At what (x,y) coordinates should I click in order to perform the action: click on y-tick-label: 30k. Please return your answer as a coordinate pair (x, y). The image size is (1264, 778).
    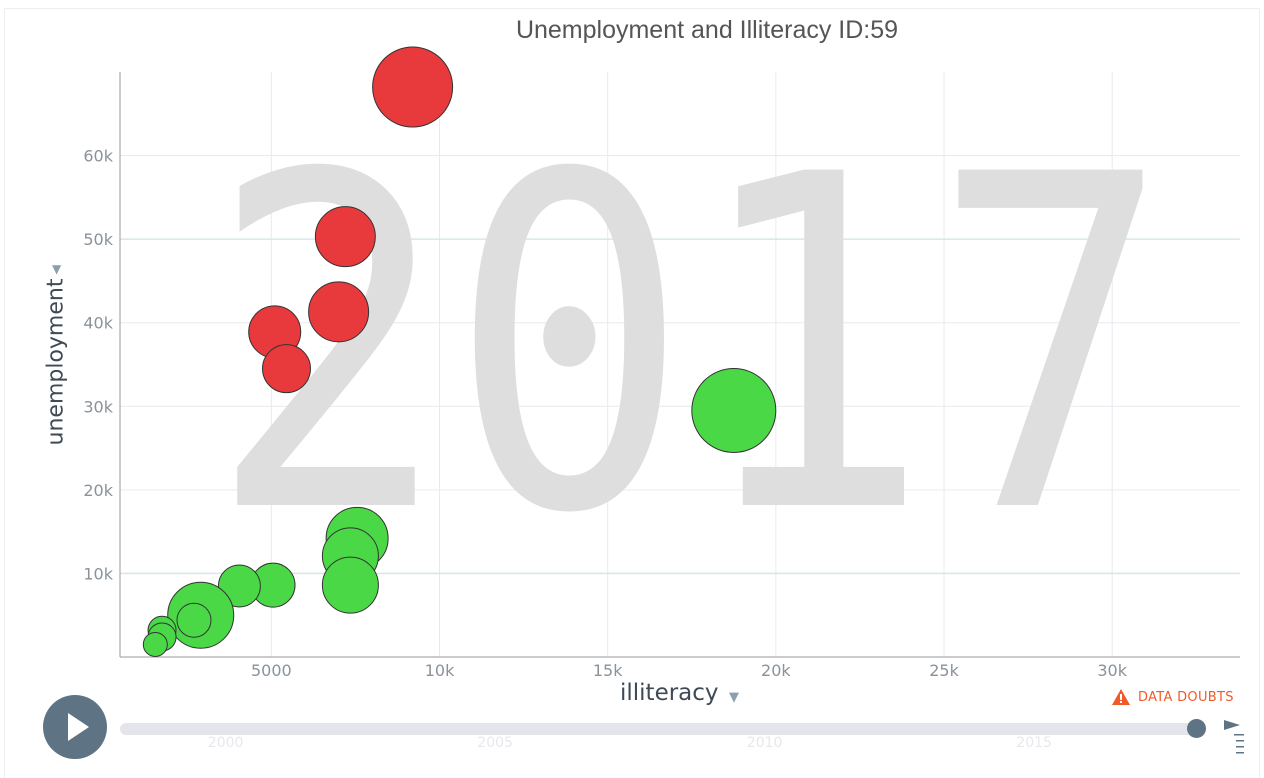
    Looking at the image, I should click on (98, 406).